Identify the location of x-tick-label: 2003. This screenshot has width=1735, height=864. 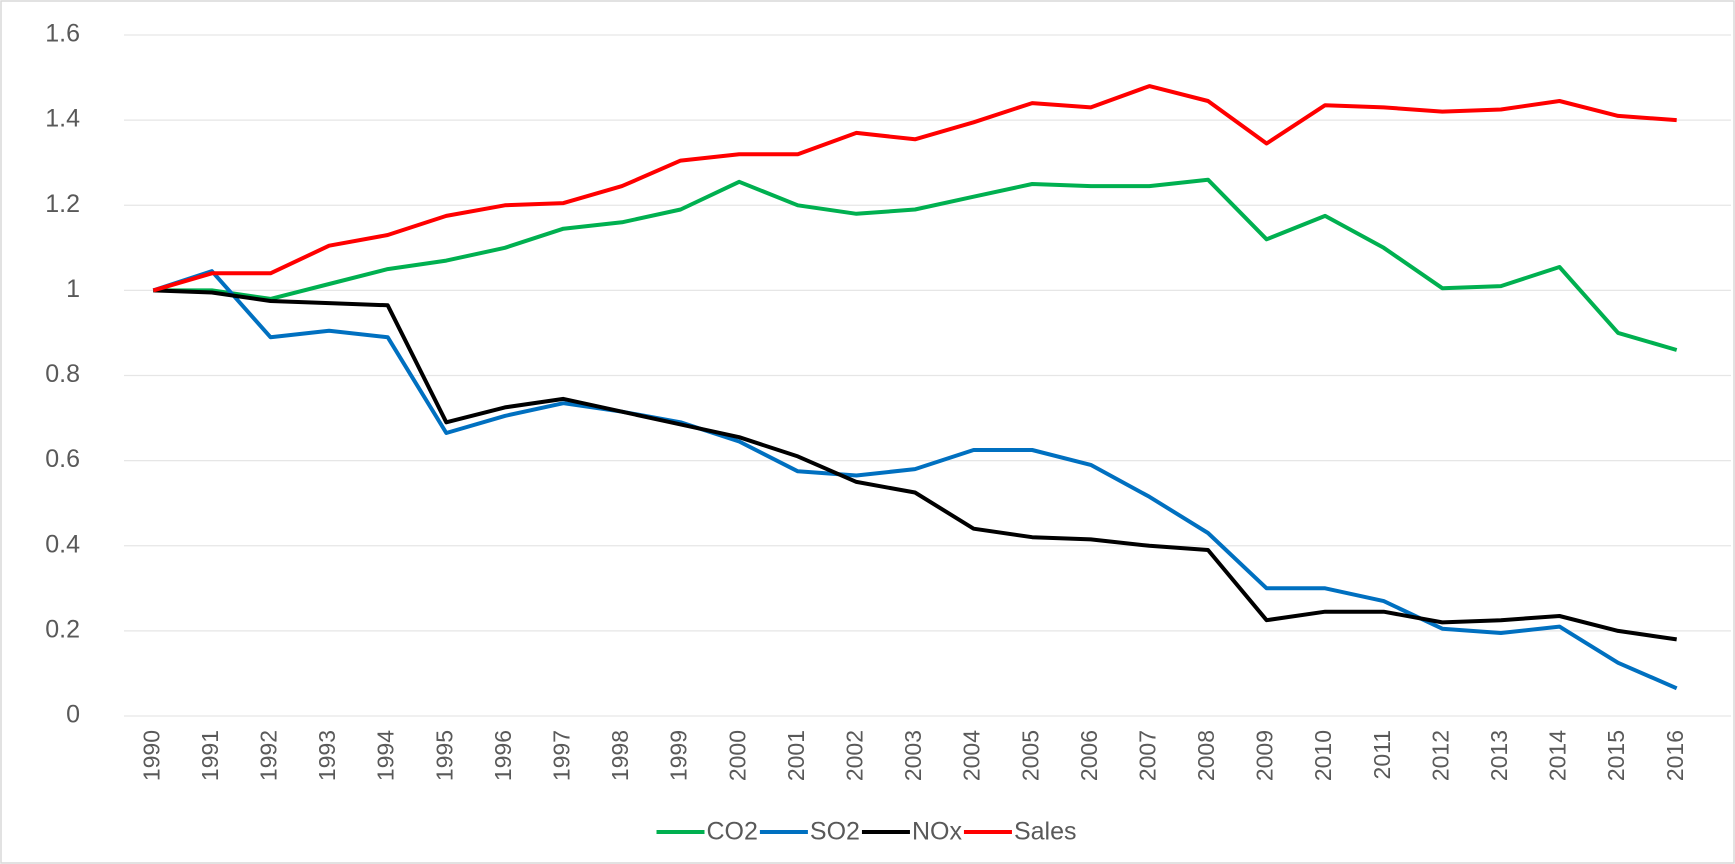
(913, 755).